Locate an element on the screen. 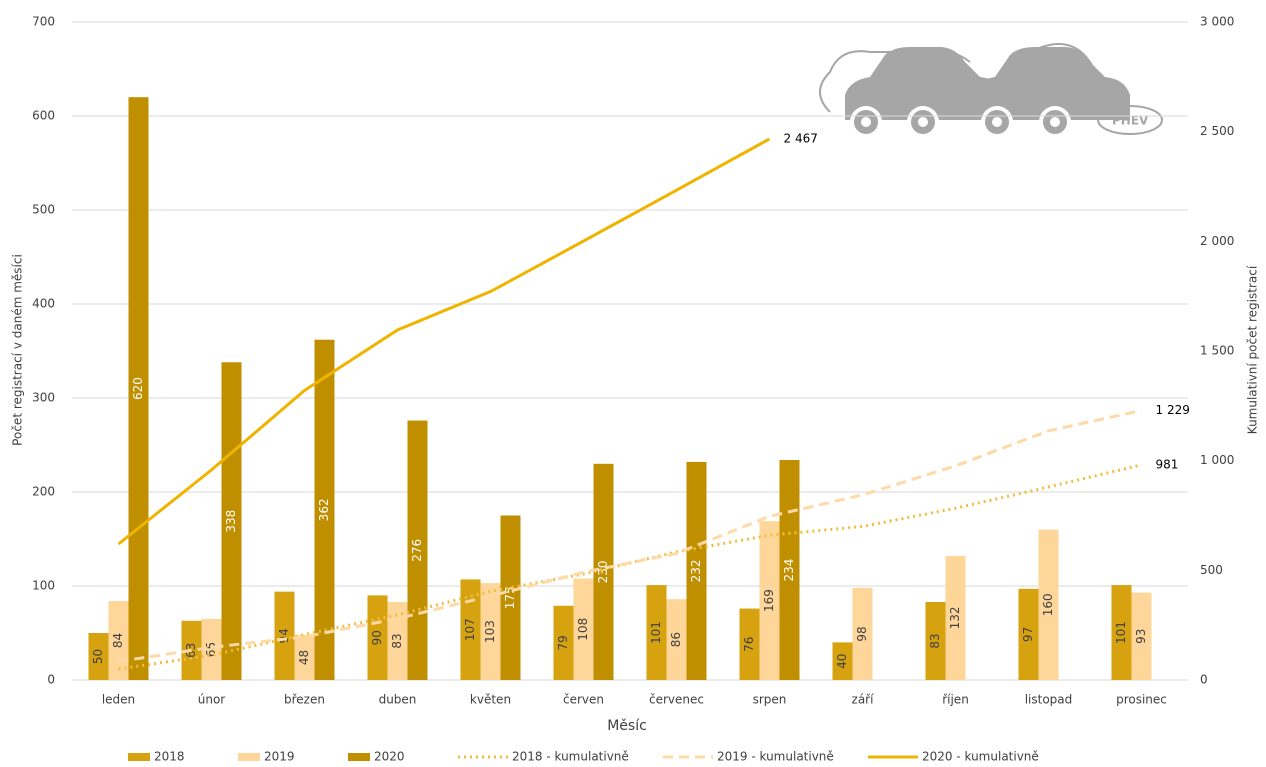 Image resolution: width=1266 pixels, height=767 pixels. bar-value-label: 48 is located at coordinates (304, 657).